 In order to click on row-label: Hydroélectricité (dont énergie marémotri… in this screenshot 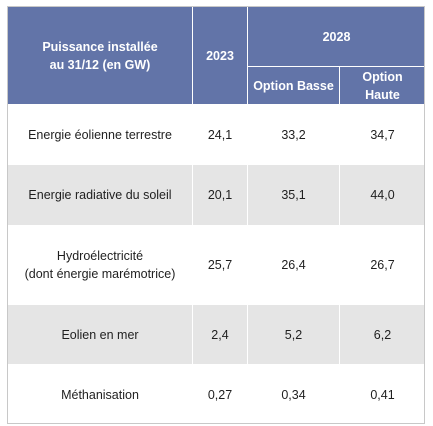, I will do `click(100, 265)`.